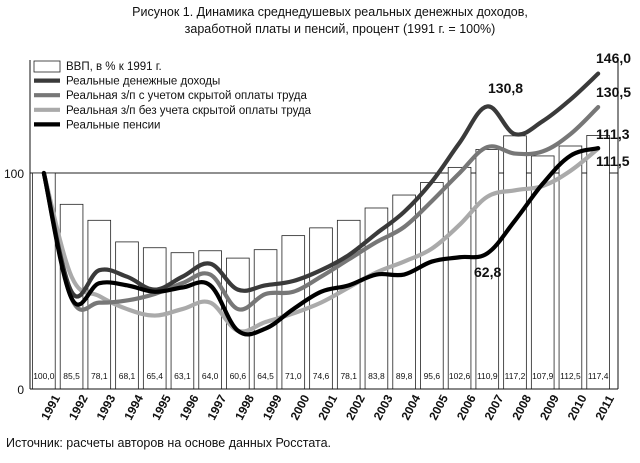 Image resolution: width=640 pixels, height=463 pixels. Describe the element at coordinates (265, 376) in the screenshot. I see `bar-value-label-1999: 64,5` at that location.